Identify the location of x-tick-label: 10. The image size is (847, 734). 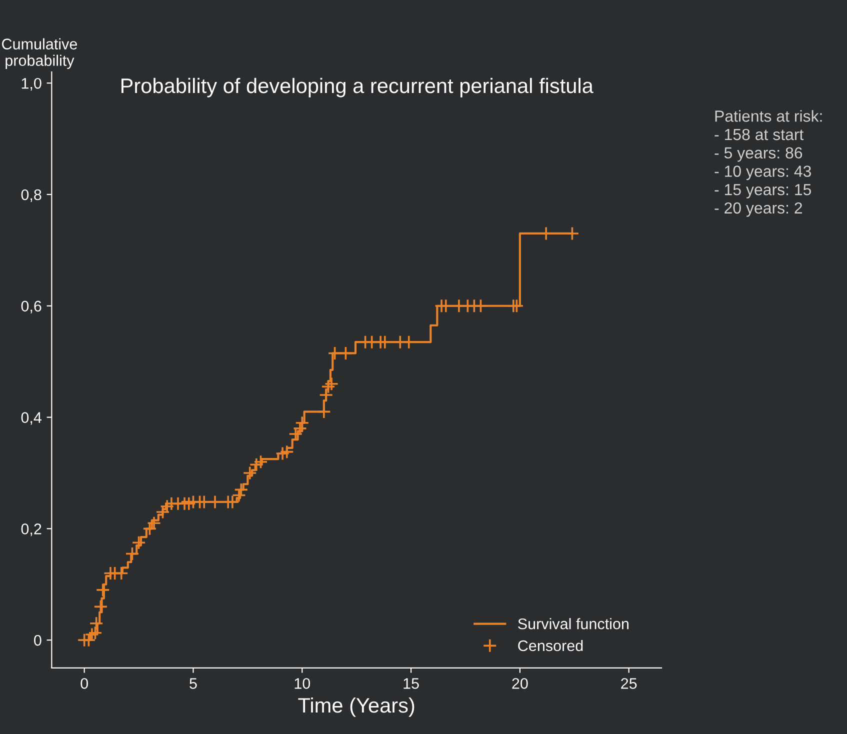
(302, 683).